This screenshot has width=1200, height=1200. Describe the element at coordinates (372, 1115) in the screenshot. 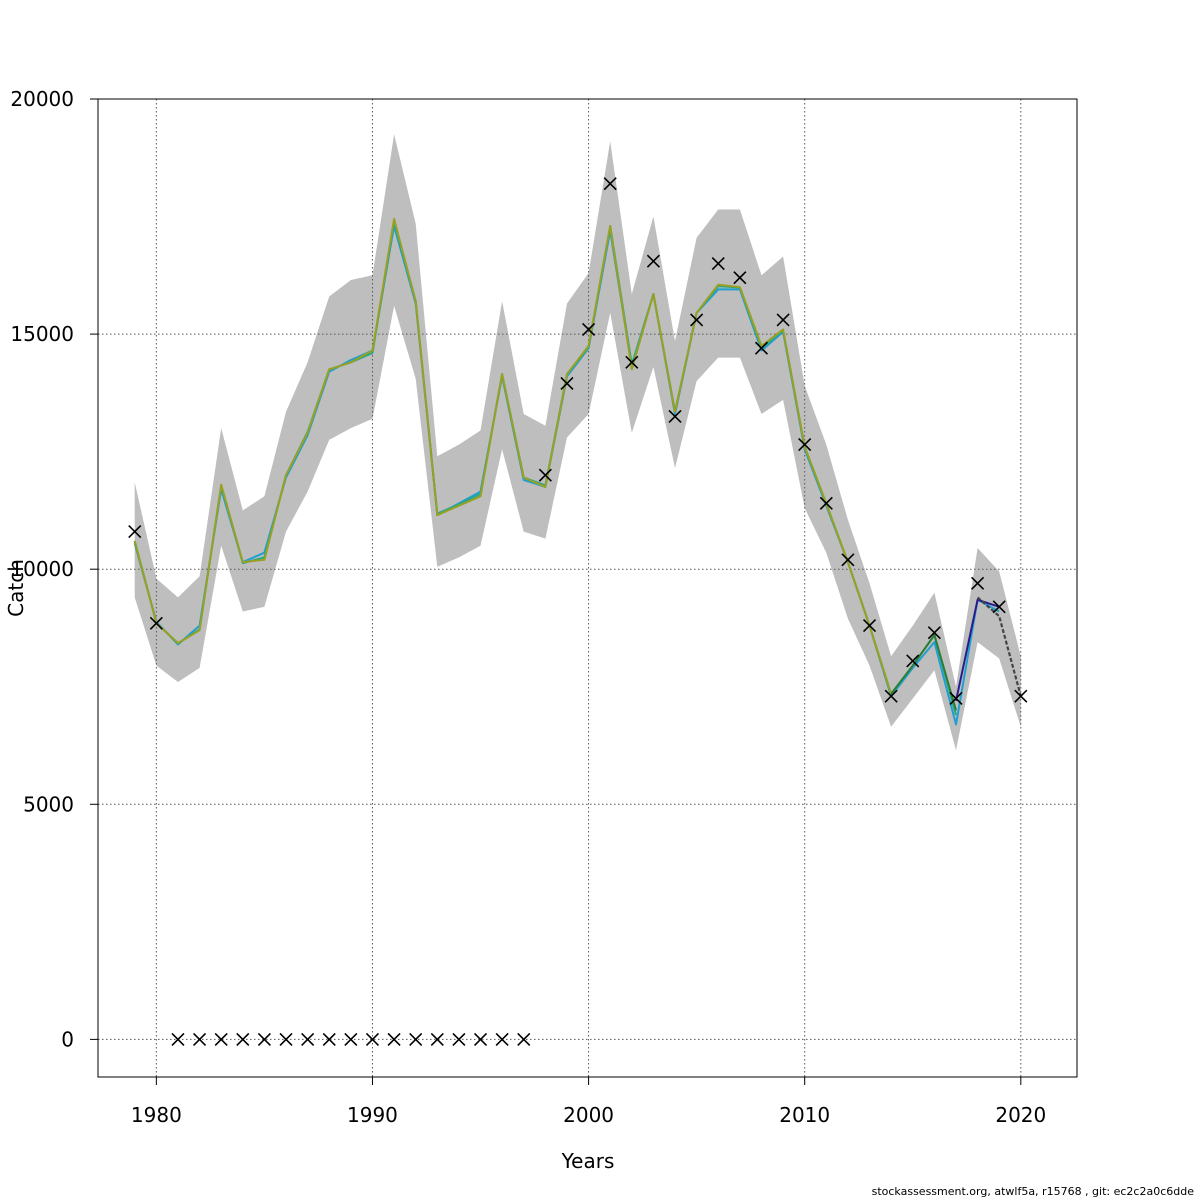

I see `x-tick-label: 1990` at that location.